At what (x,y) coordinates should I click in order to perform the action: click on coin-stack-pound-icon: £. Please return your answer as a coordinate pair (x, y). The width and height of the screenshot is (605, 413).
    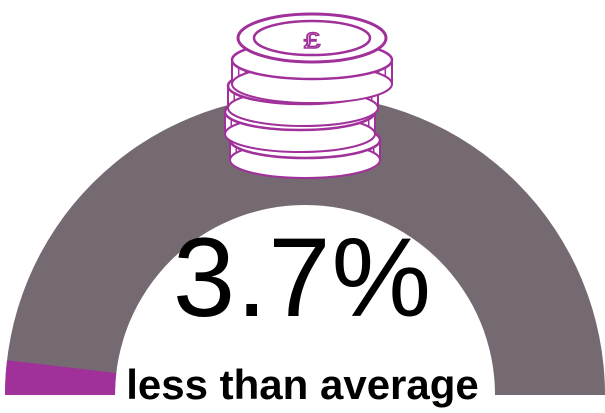
    Looking at the image, I should click on (308, 95).